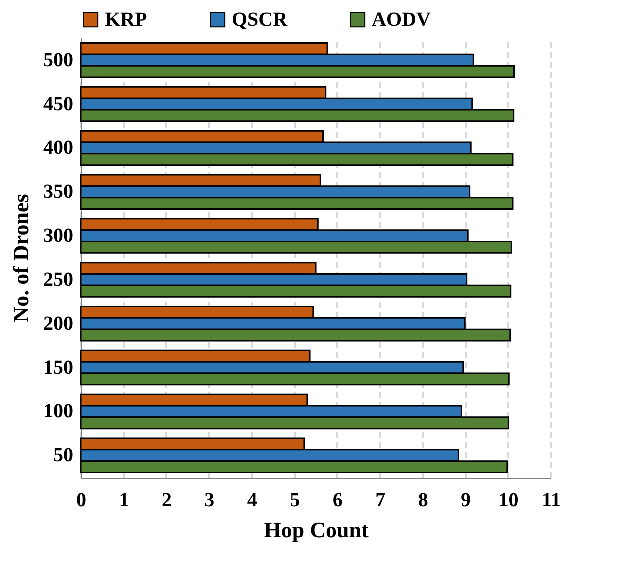 The height and width of the screenshot is (580, 626). Describe the element at coordinates (551, 501) in the screenshot. I see `x-tick-label: 11` at that location.